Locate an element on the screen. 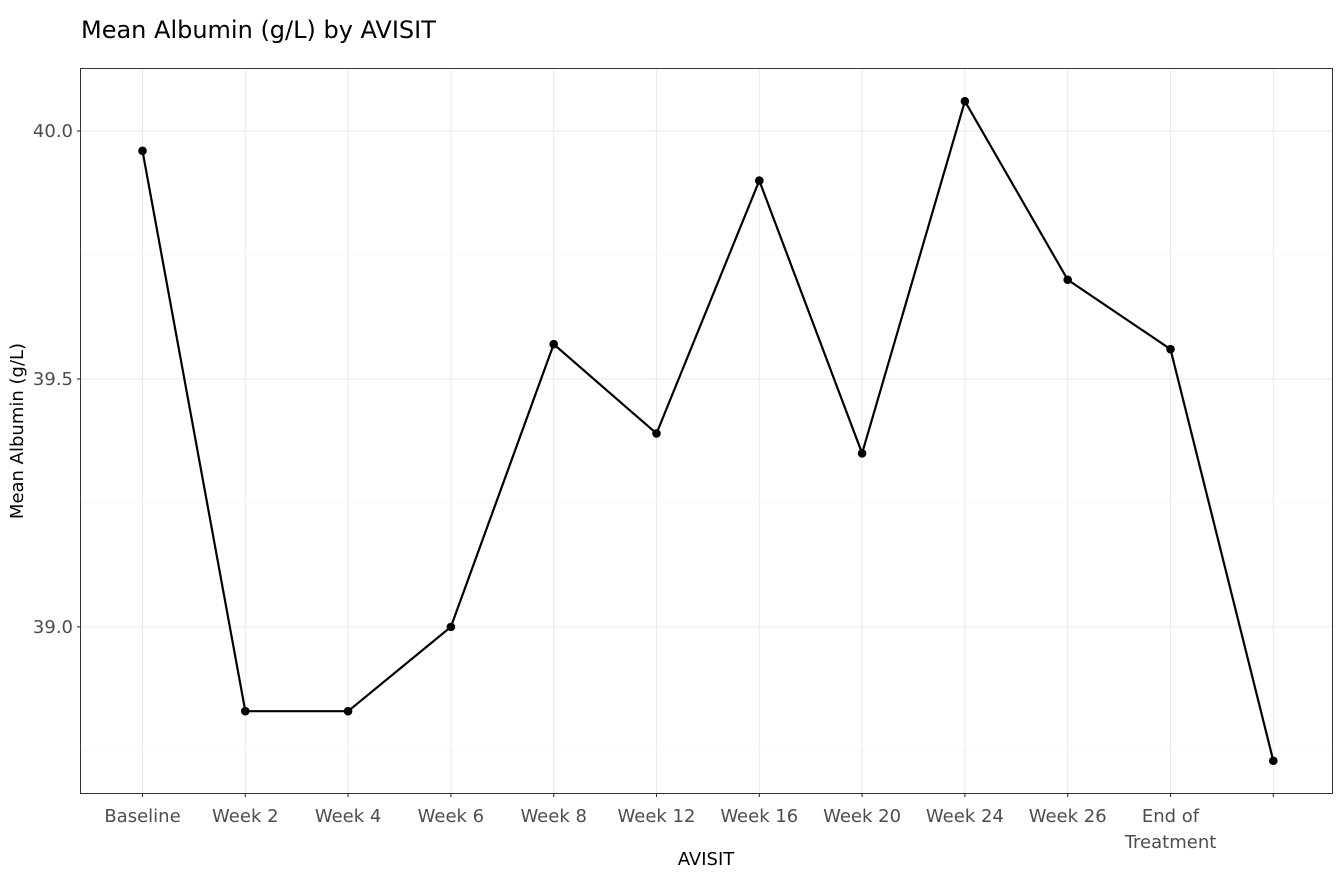 The height and width of the screenshot is (892, 1339). x-tick-label: Baseline is located at coordinates (142, 816).